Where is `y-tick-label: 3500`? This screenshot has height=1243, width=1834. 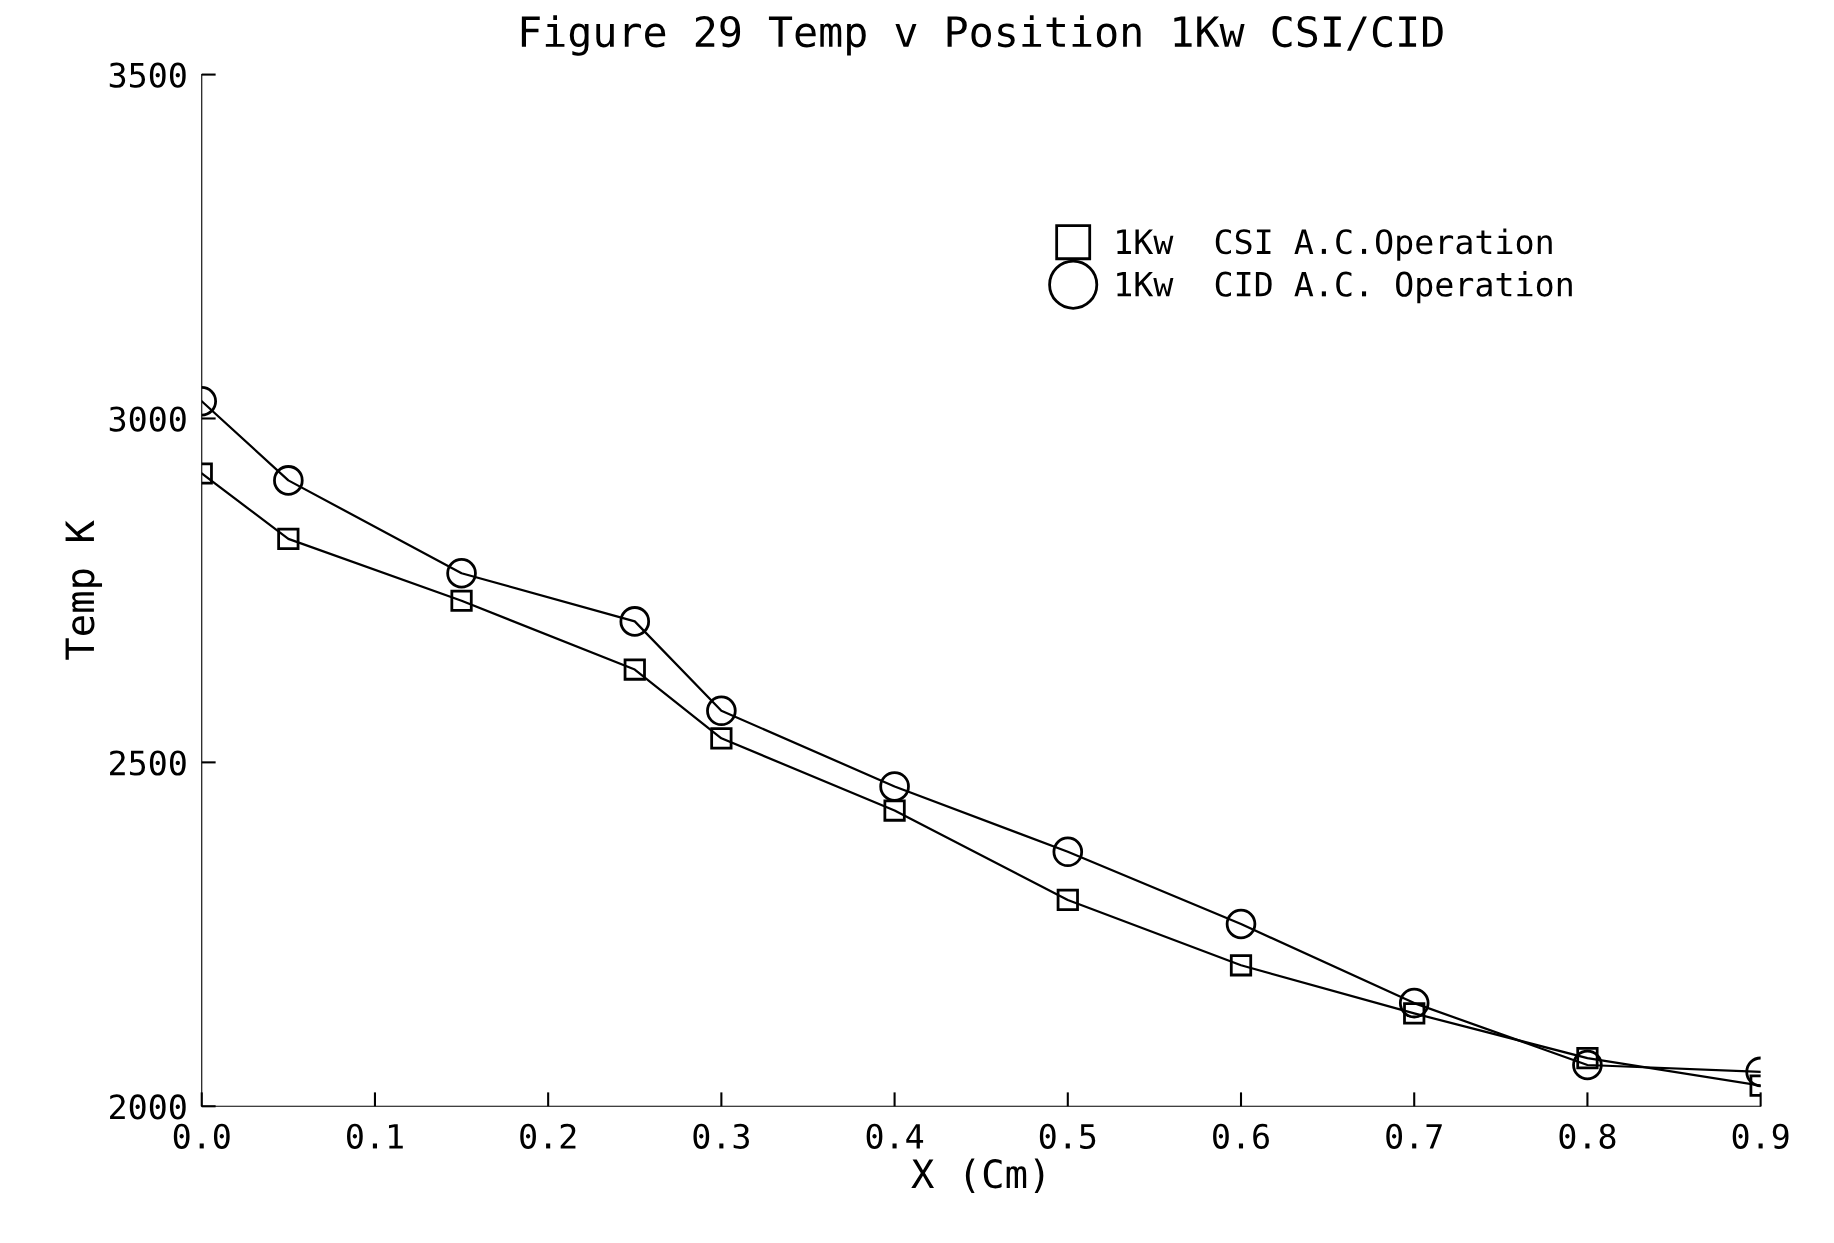 y-tick-label: 3500 is located at coordinates (147, 75).